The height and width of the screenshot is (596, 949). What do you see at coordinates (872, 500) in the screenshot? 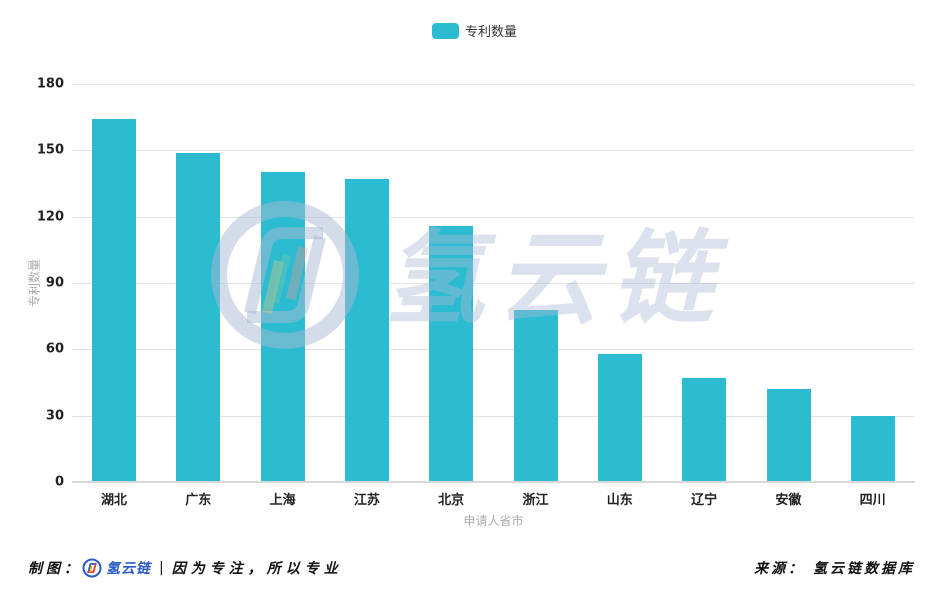
I see `x-tick-label: 四川` at bounding box center [872, 500].